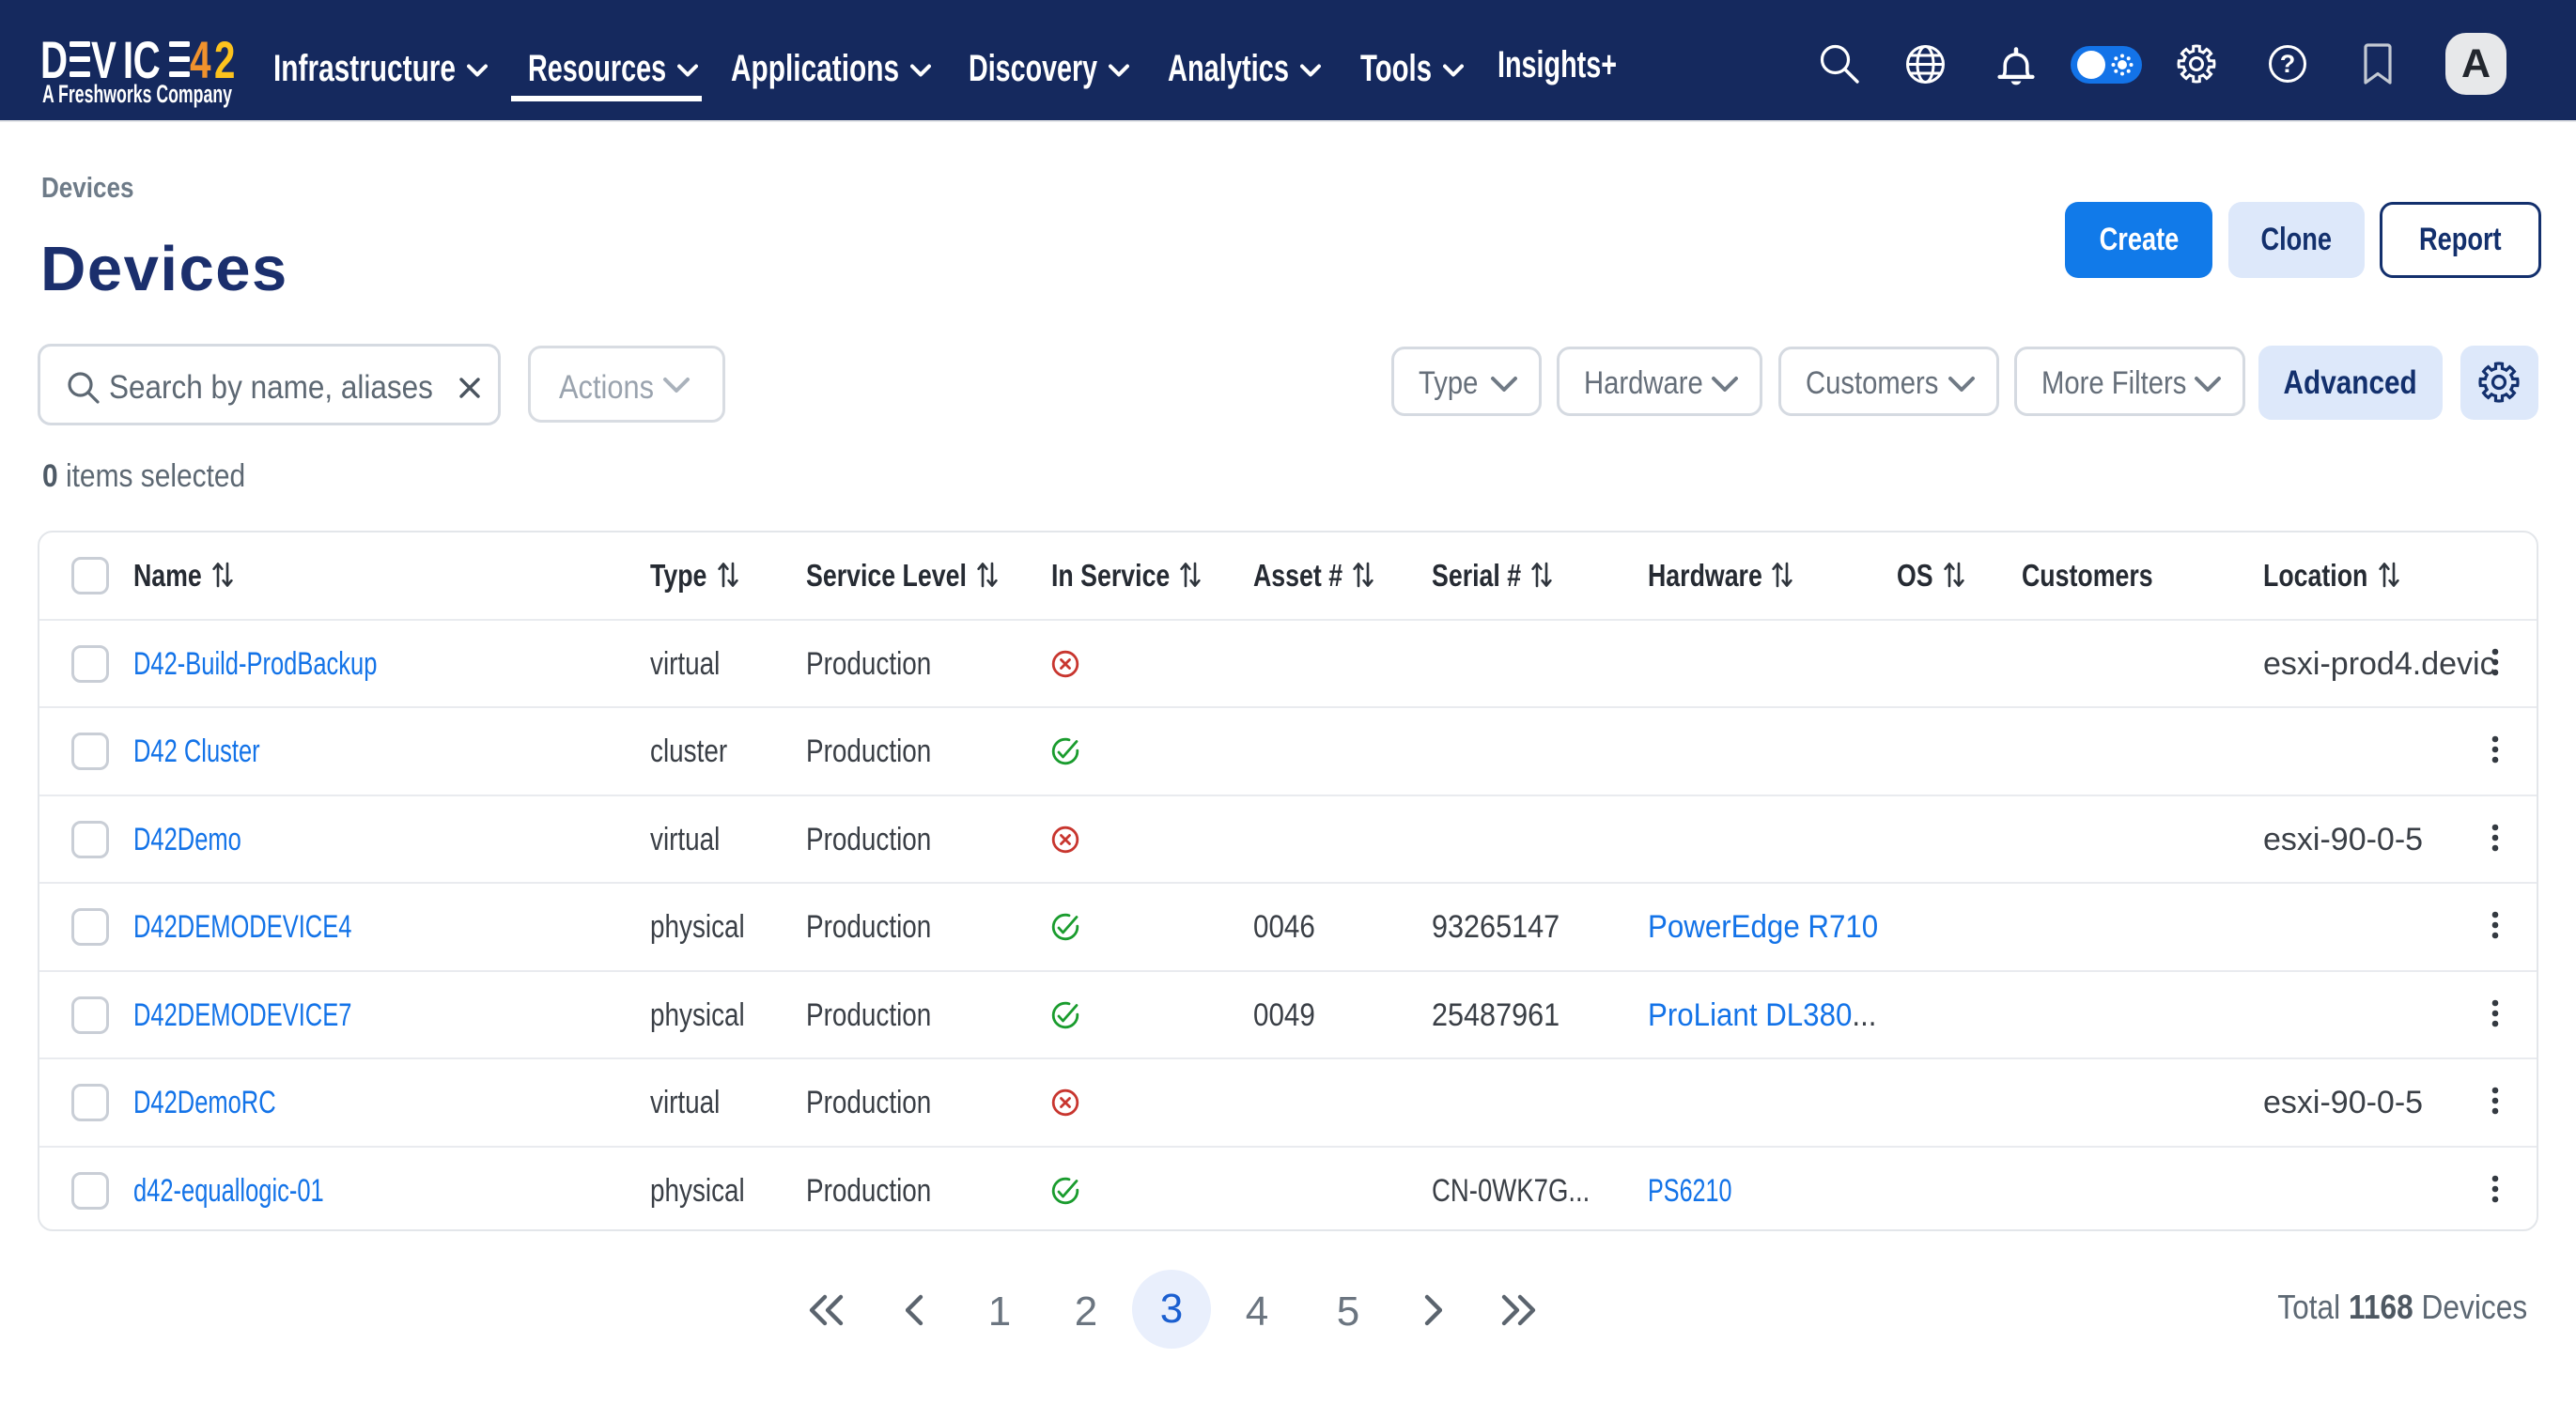 The width and height of the screenshot is (2576, 1420). Describe the element at coordinates (137, 94) in the screenshot. I see `svg-text: A Freshworks Company` at that location.